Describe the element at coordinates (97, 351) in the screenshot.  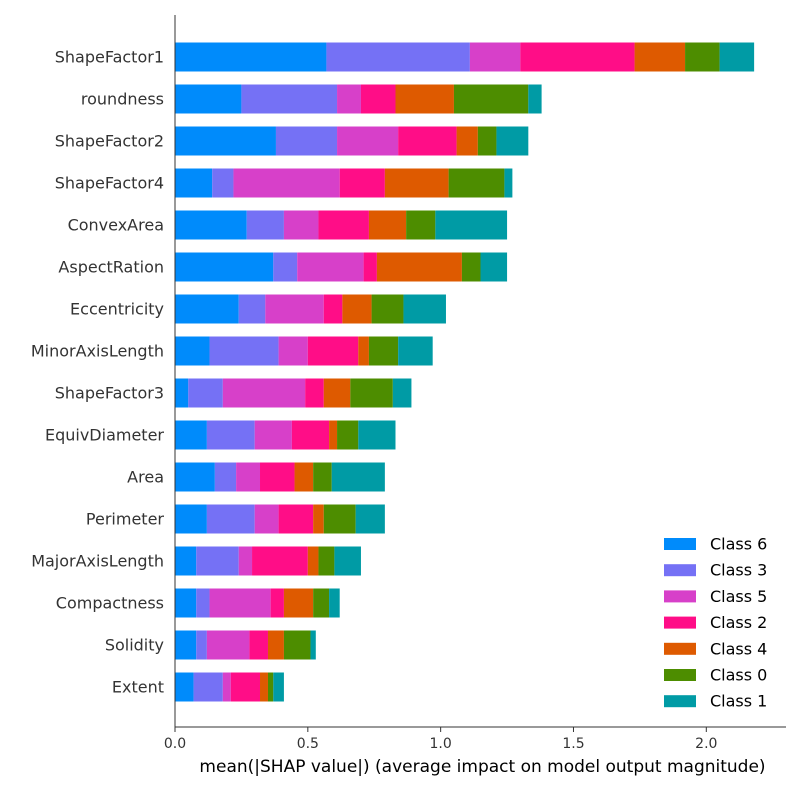
I see `y-tick-label: MinorAxisLength` at that location.